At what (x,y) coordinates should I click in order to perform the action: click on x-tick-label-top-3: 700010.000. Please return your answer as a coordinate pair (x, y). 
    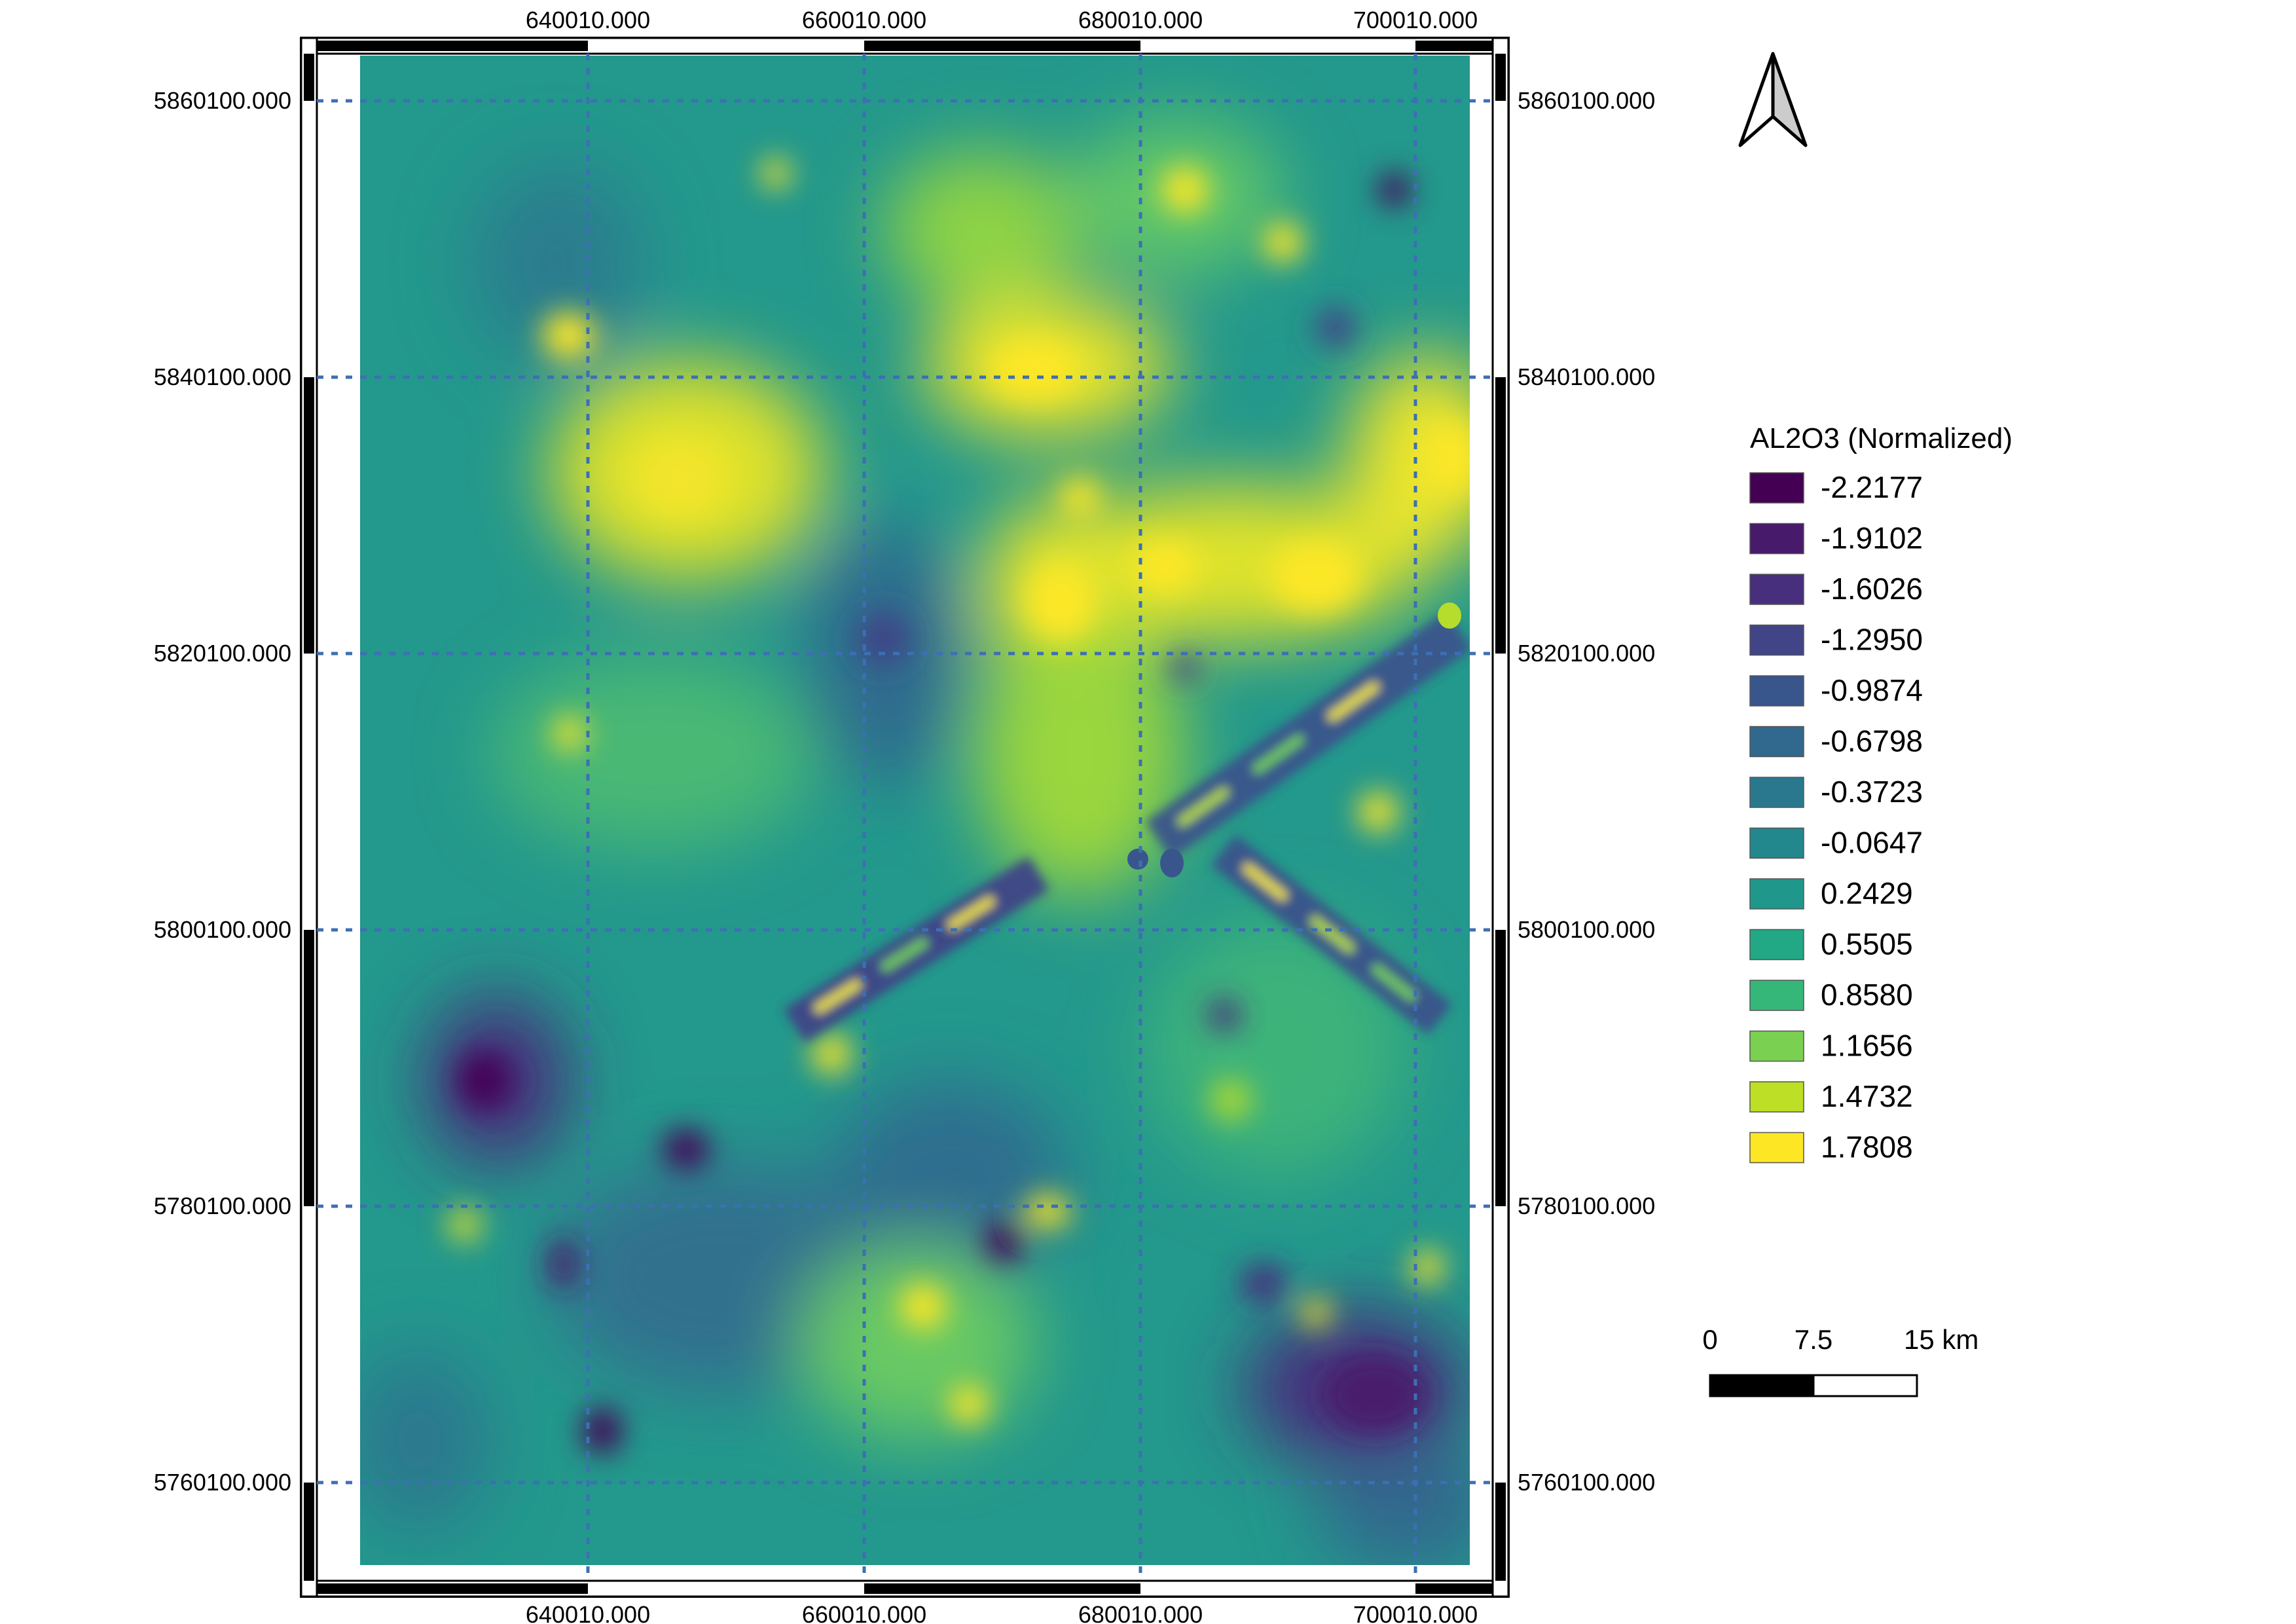
    Looking at the image, I should click on (1415, 20).